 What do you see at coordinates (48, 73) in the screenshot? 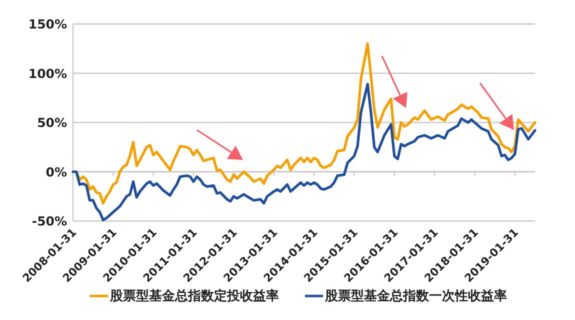
I see `y-tick-label: 100%` at bounding box center [48, 73].